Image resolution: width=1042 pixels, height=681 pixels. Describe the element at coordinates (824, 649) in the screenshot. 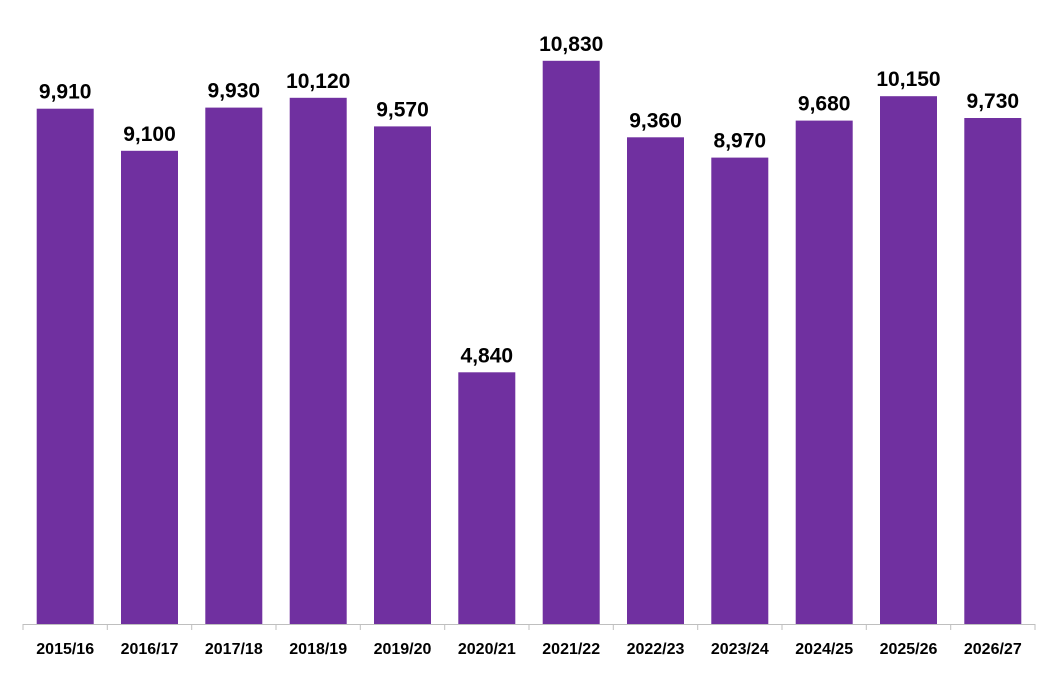

I see `x-tick-label-2024-25: 2024/25` at that location.